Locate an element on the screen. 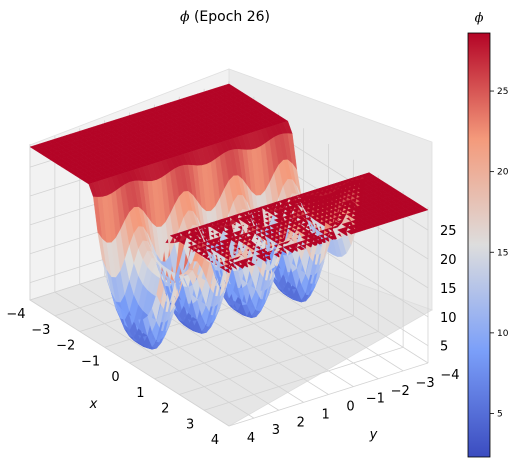  y-tick-label: −1 is located at coordinates (375, 399).